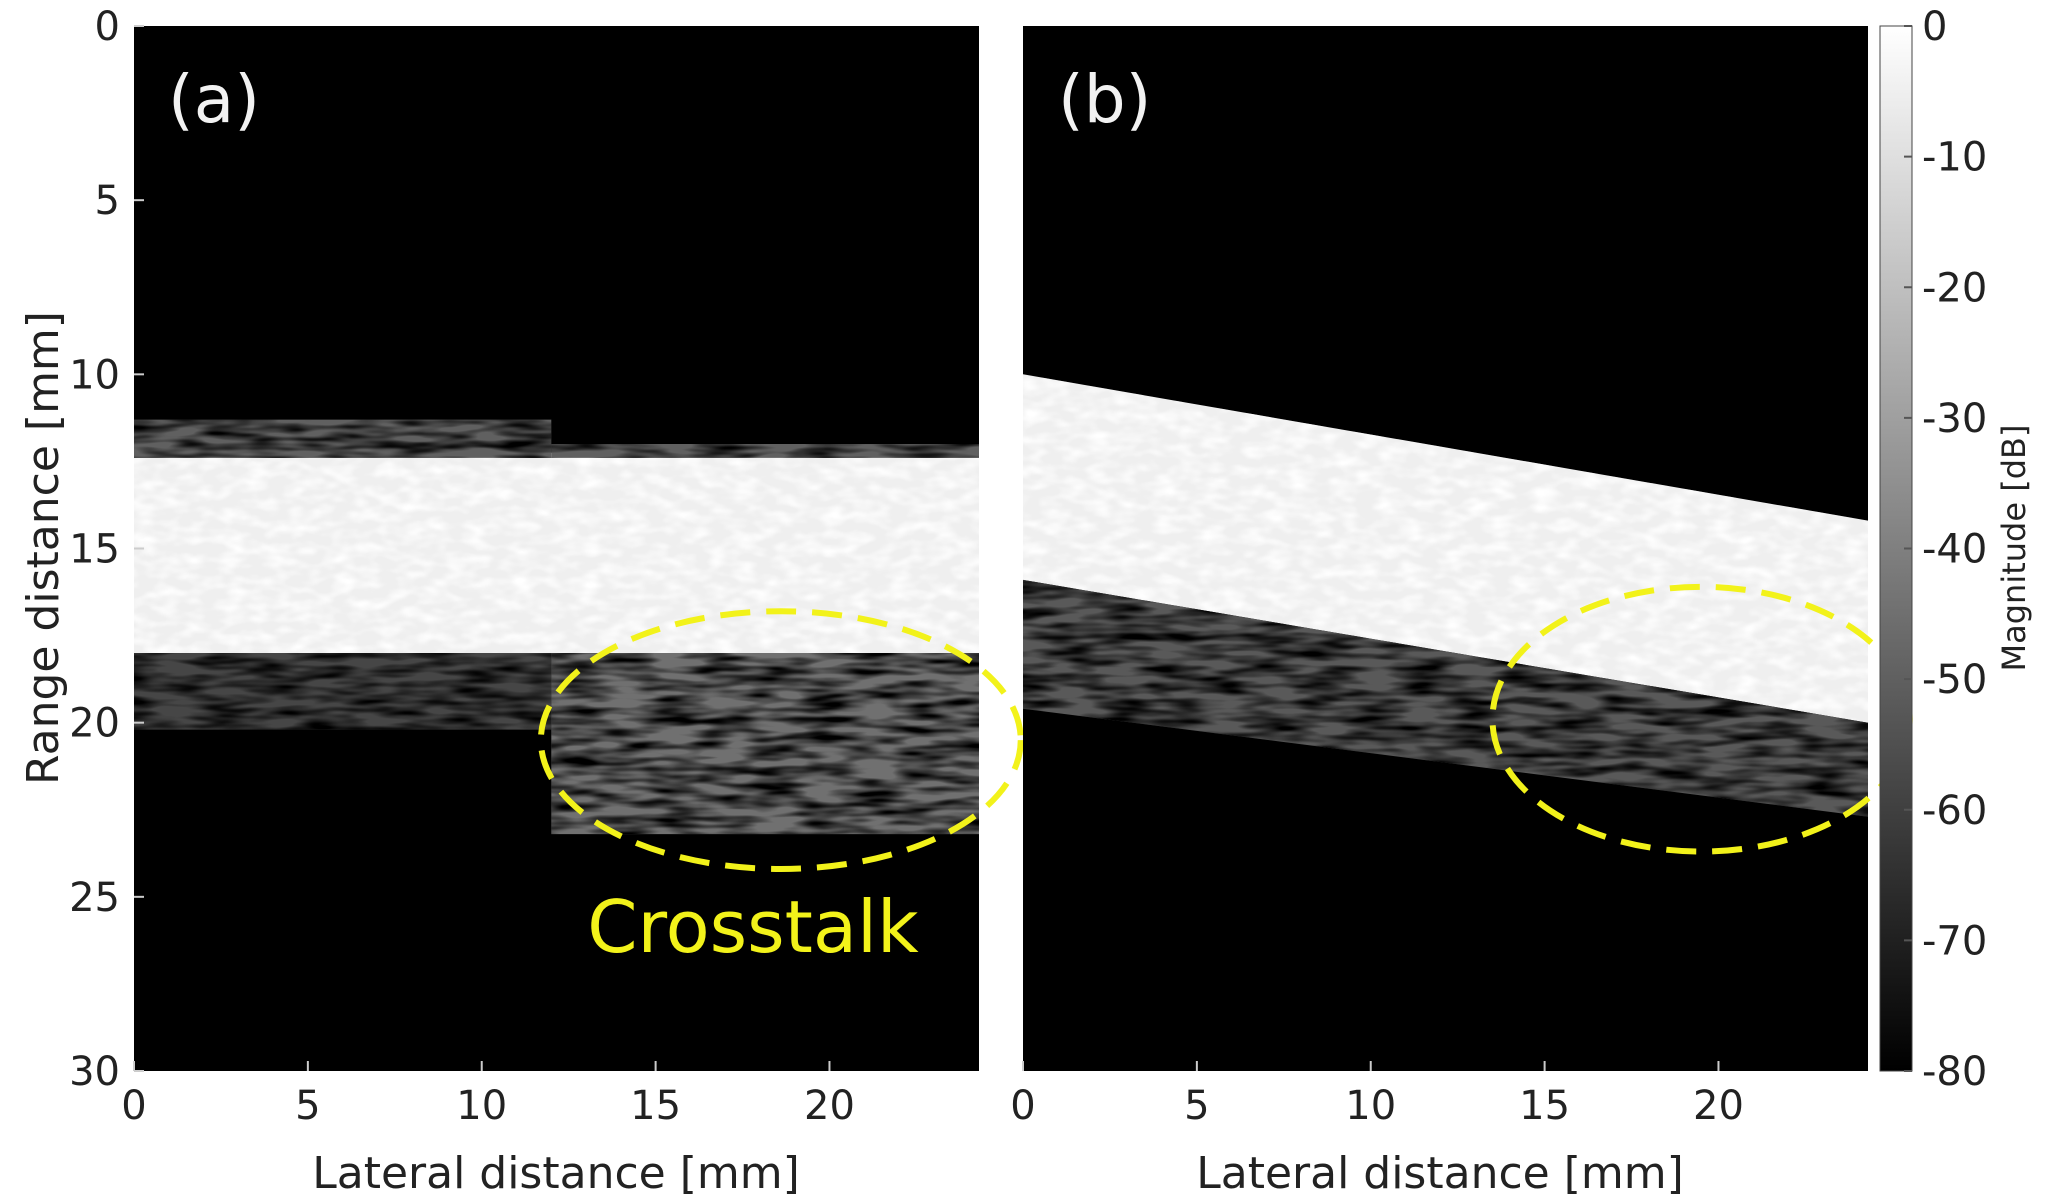 This screenshot has height=1203, width=2050. I want to click on panel-label-a: (a), so click(214, 99).